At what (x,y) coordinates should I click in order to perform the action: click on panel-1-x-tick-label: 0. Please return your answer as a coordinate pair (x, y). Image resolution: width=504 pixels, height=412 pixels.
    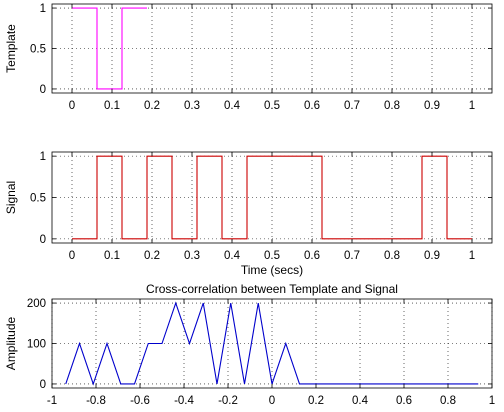
    Looking at the image, I should click on (72, 106).